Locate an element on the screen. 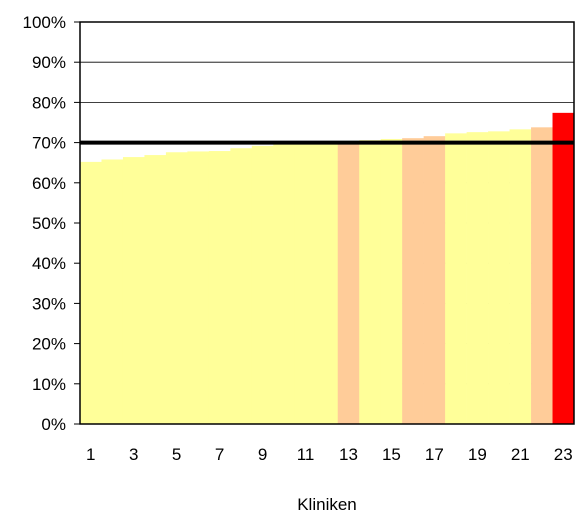 The image size is (576, 518). y-tick-label: 90% is located at coordinates (49, 62).